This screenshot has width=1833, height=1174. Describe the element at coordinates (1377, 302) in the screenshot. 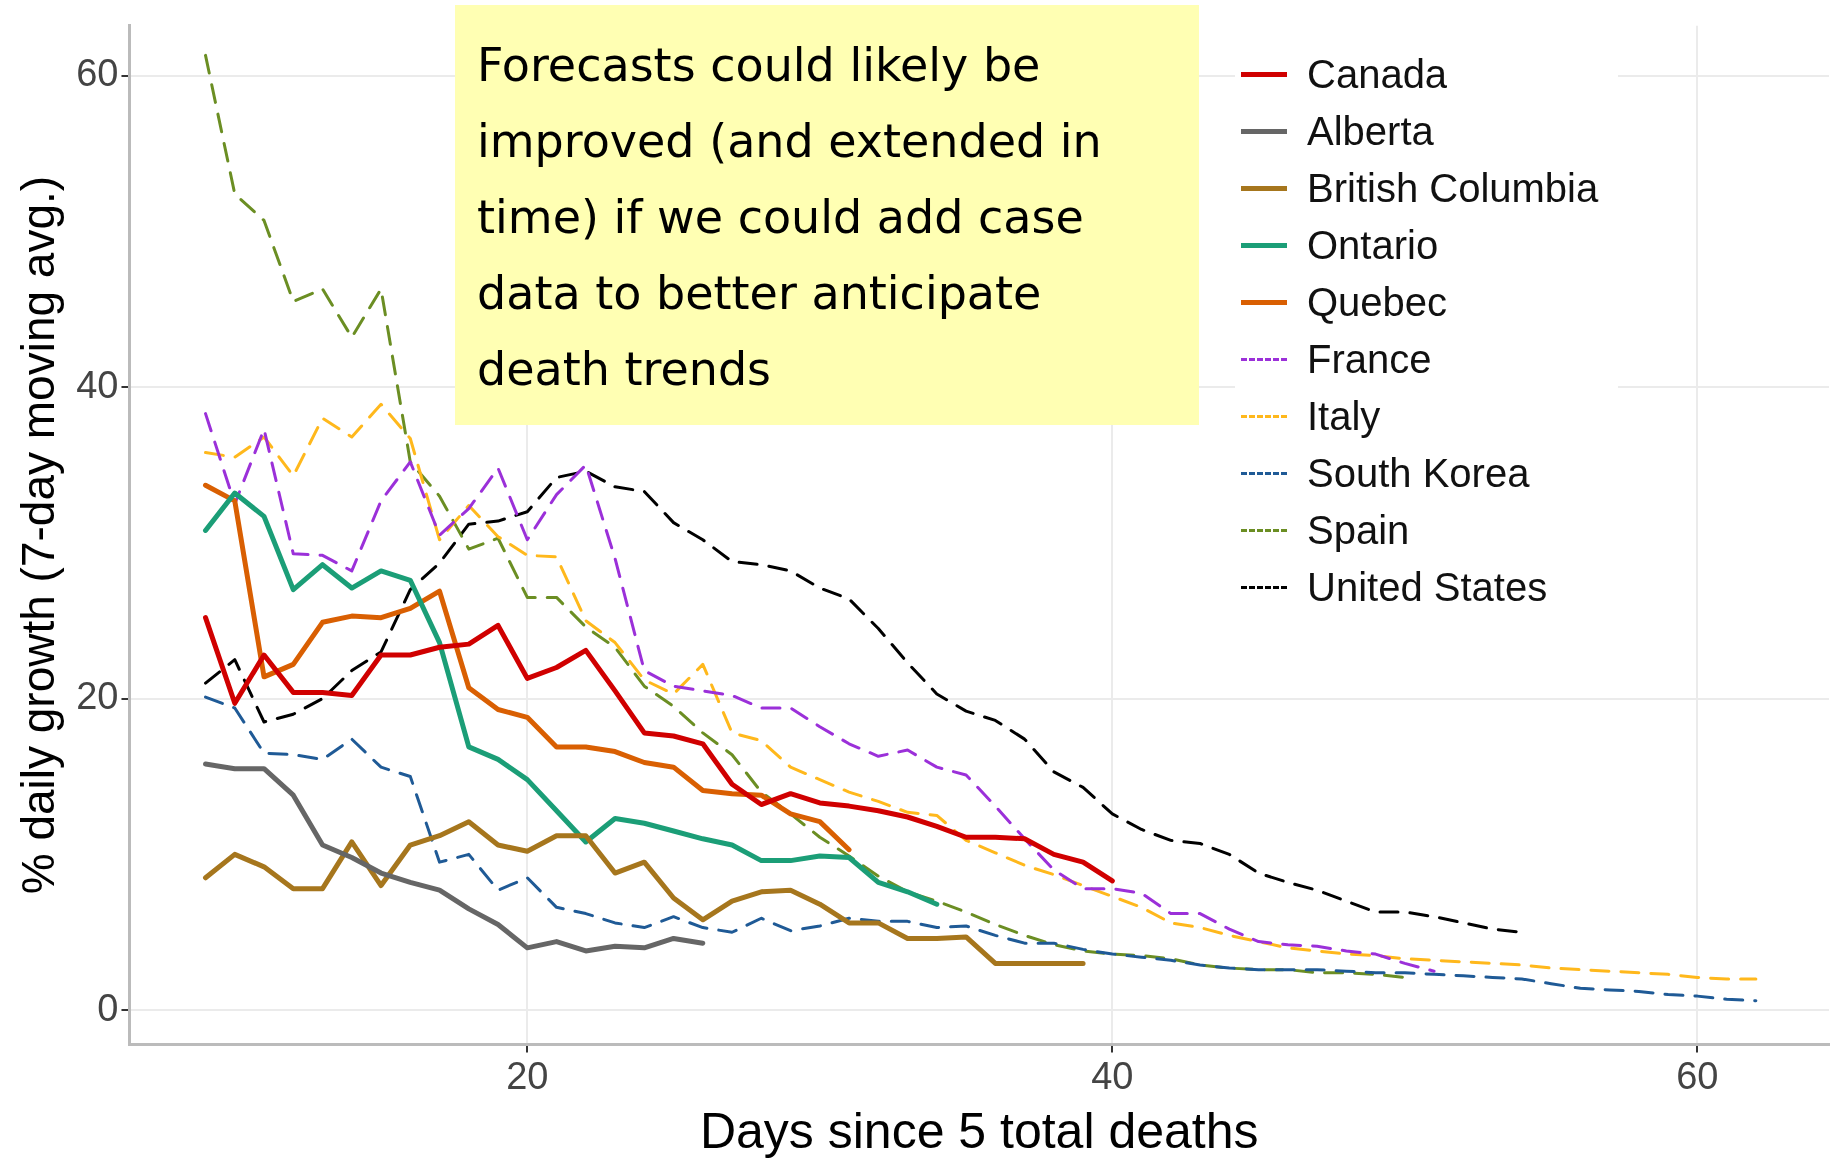

I see `legend-label: Quebec` at that location.